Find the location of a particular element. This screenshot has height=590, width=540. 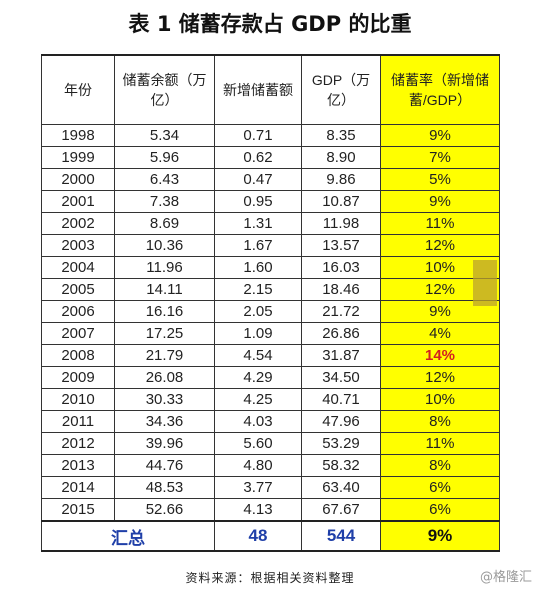

cell-savings: 26.08 is located at coordinates (164, 377).